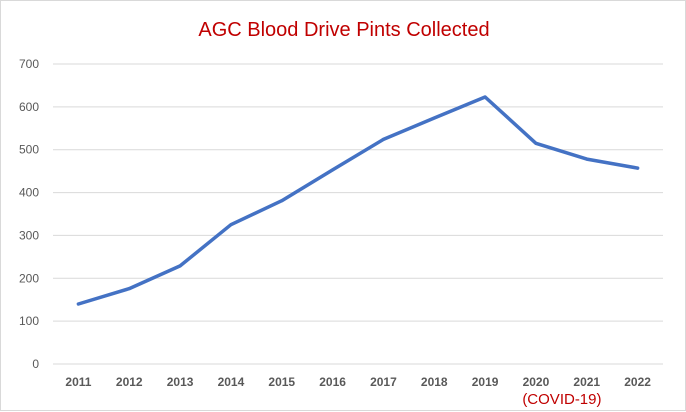 Image resolution: width=686 pixels, height=412 pixels. Describe the element at coordinates (333, 170) in the screenshot. I see `data-point-2016` at that location.